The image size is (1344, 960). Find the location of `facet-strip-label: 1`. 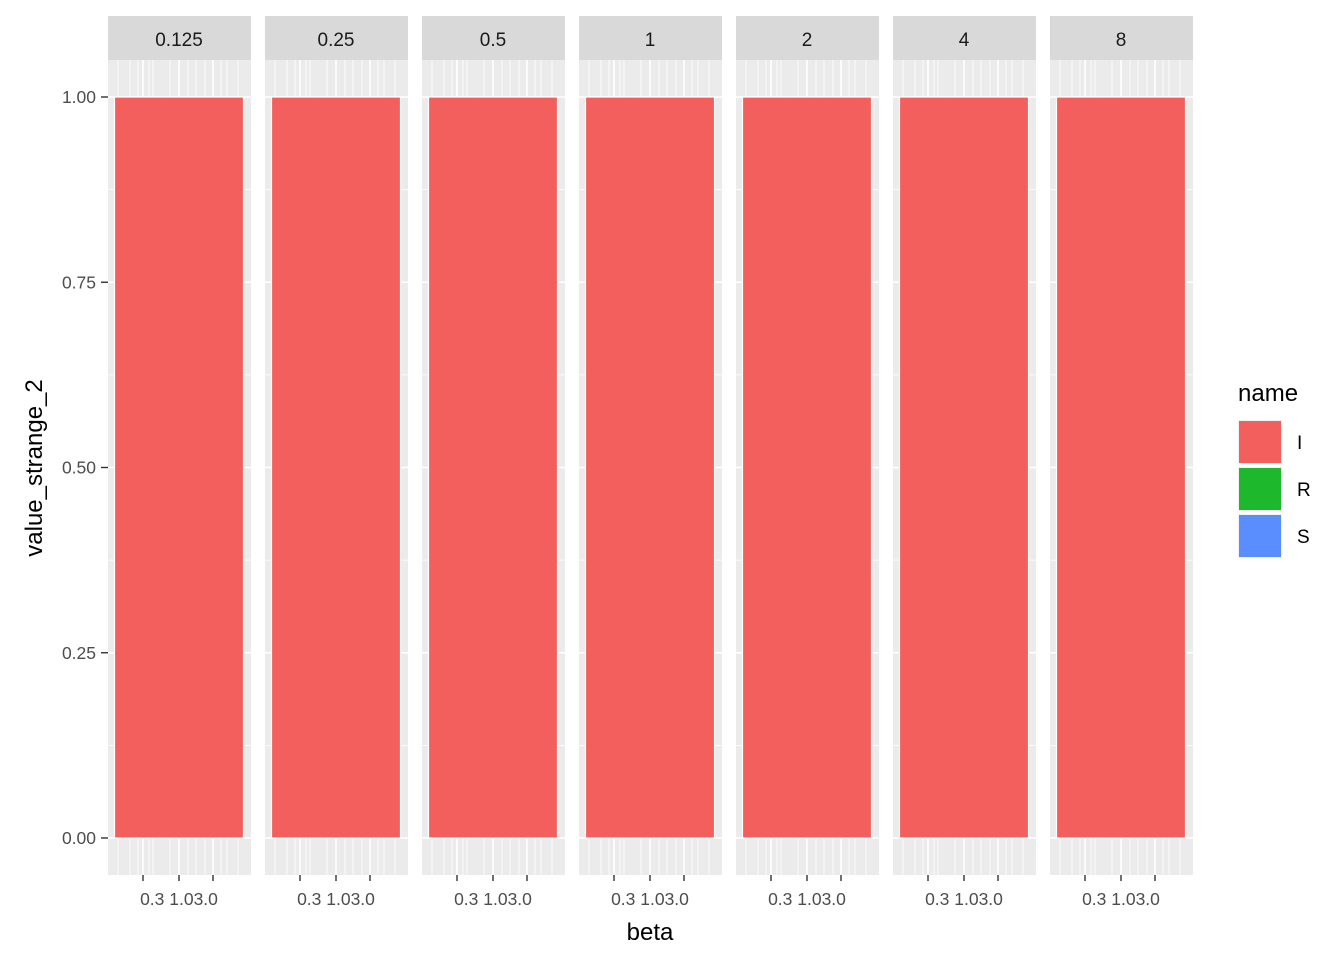

facet-strip-label: 1 is located at coordinates (650, 40).